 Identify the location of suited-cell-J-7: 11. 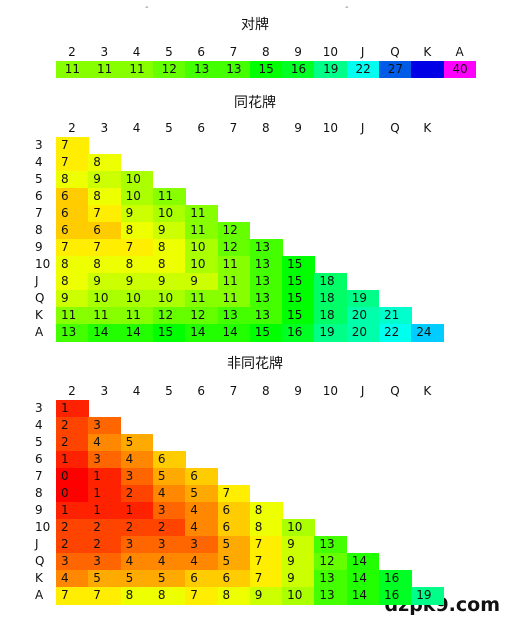
(234, 282).